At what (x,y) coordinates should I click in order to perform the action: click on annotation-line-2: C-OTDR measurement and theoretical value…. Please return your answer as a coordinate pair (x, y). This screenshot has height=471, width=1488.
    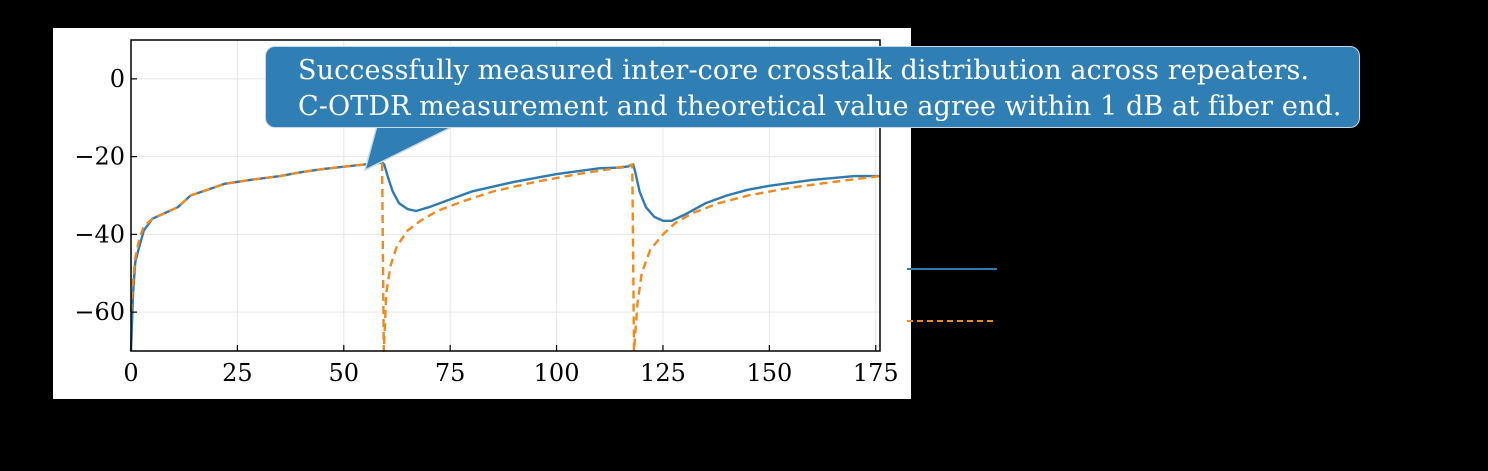
    Looking at the image, I should click on (820, 106).